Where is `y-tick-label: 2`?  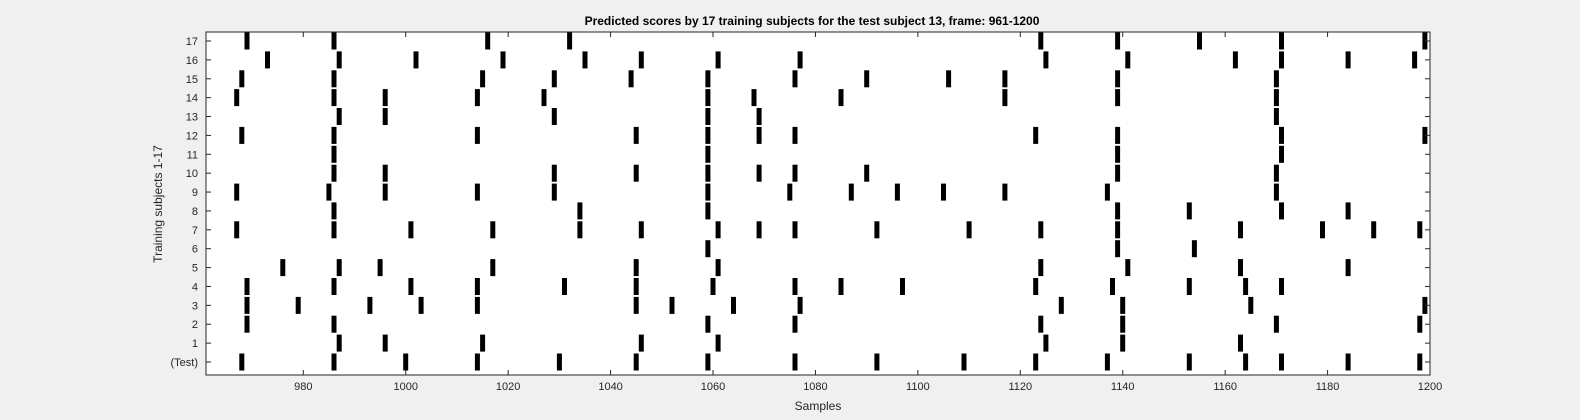 y-tick-label: 2 is located at coordinates (195, 325).